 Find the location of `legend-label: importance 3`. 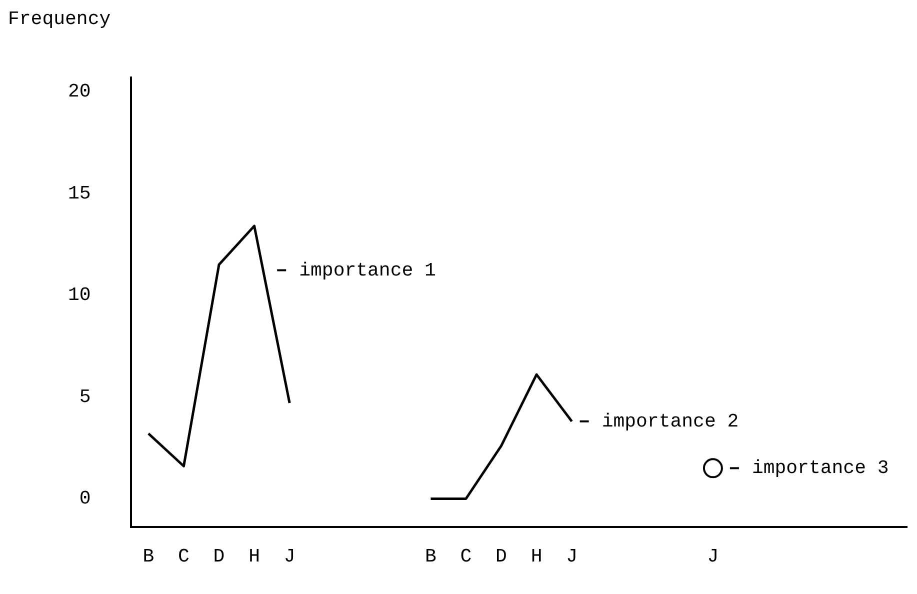

legend-label: importance 3 is located at coordinates (820, 468).